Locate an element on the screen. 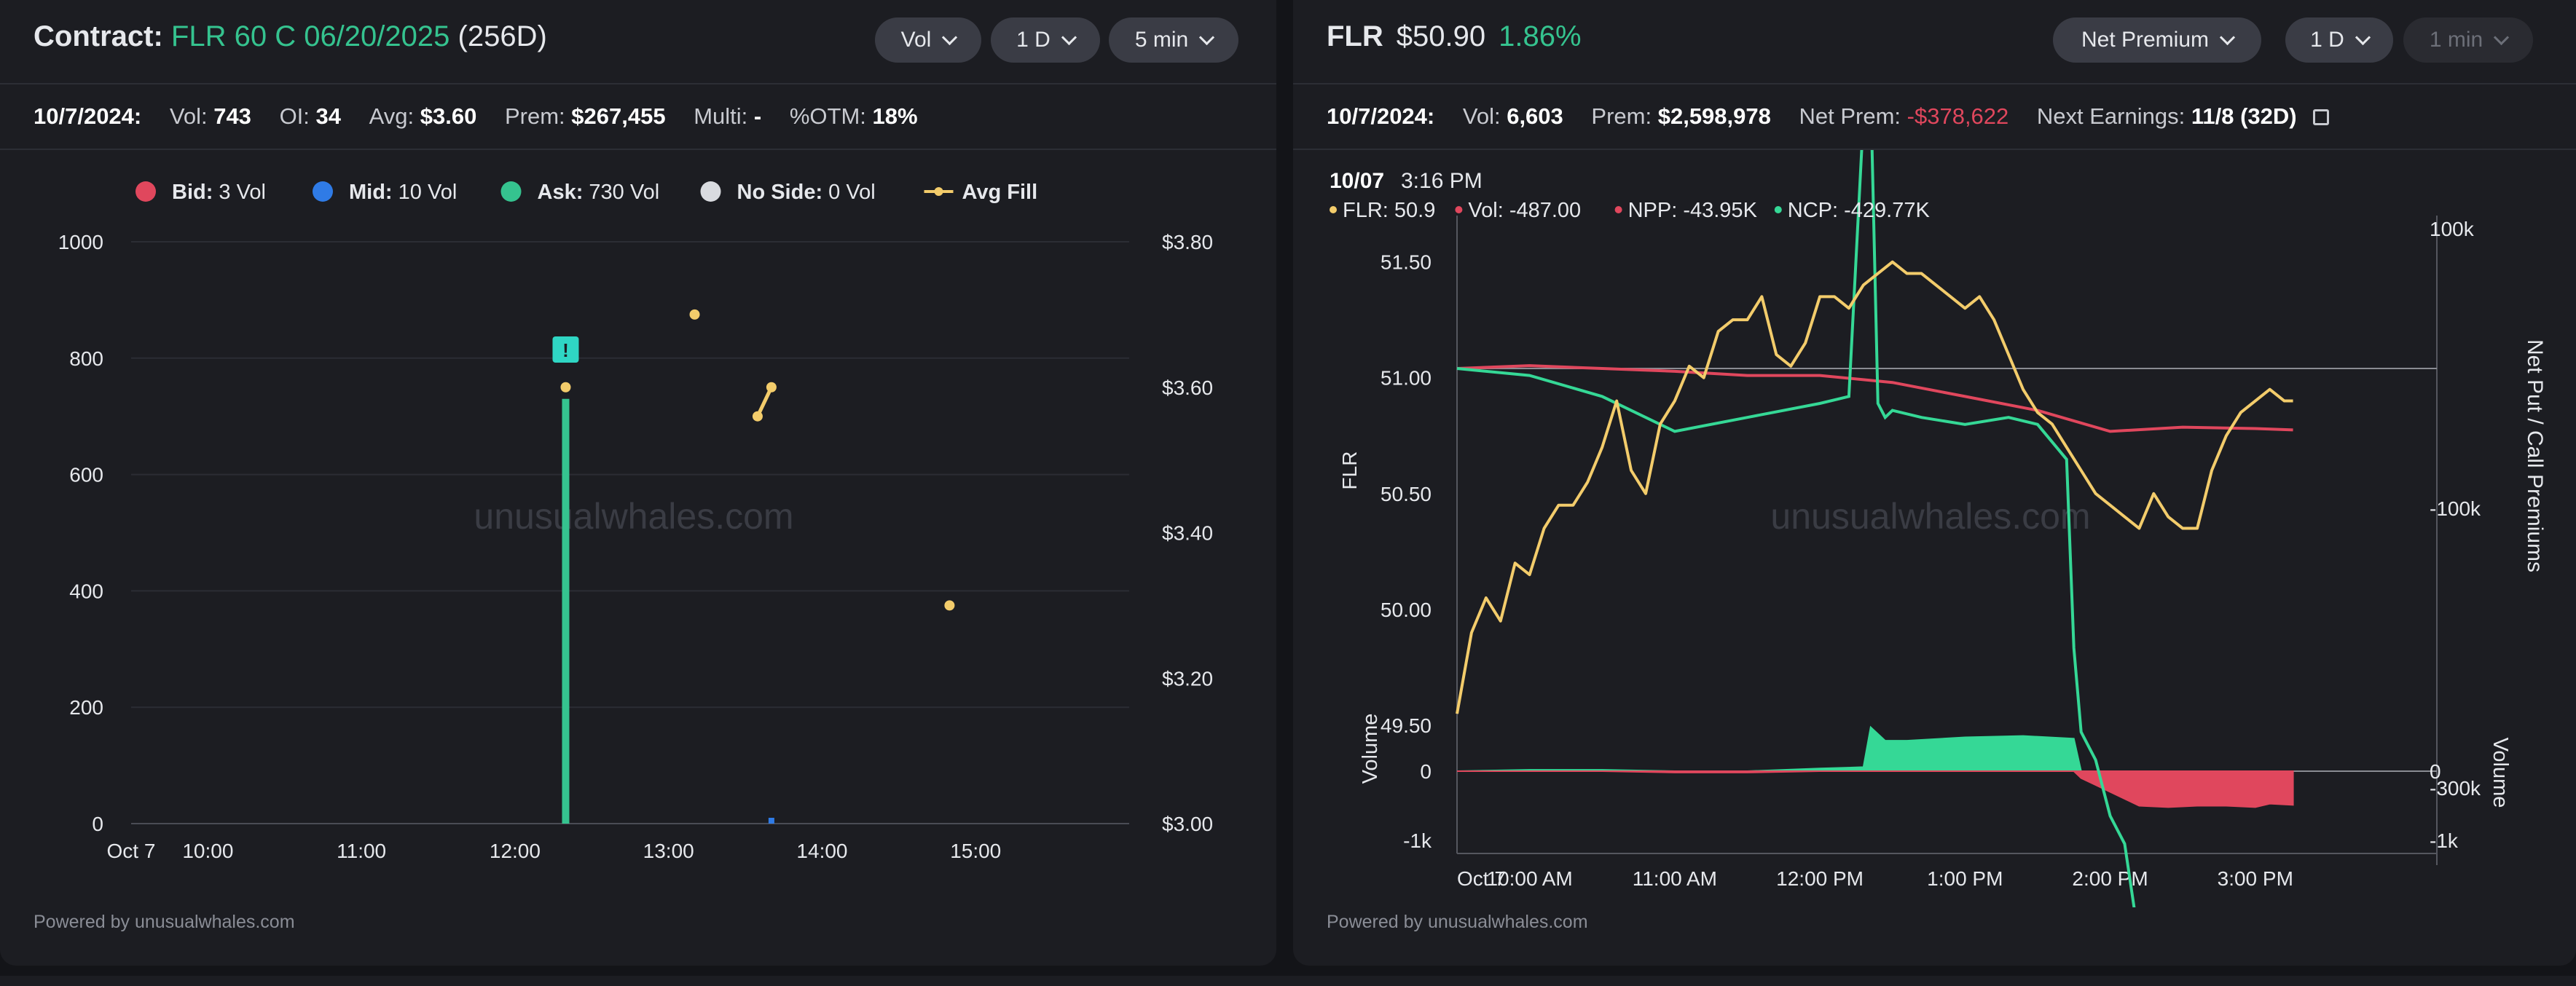 The image size is (2576, 986). stats-date: 10/7/2024: is located at coordinates (1381, 116).